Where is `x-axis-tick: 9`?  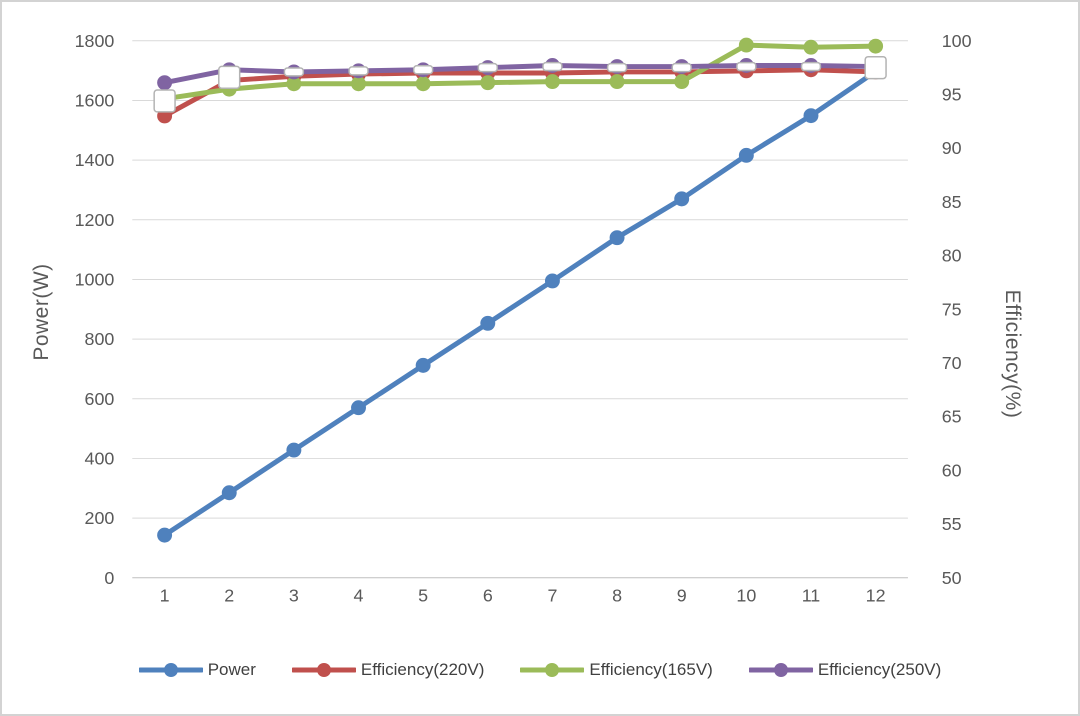
x-axis-tick: 9 is located at coordinates (682, 596).